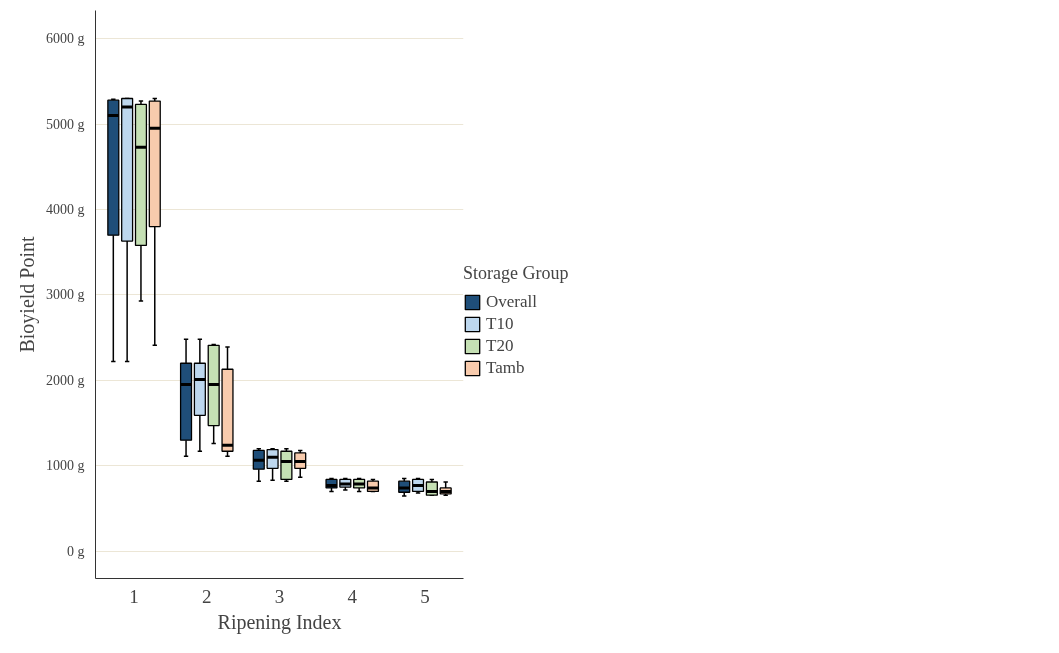 The width and height of the screenshot is (1059, 653). Describe the element at coordinates (65, 295) in the screenshot. I see `y-tick-label: 3000 g` at that location.